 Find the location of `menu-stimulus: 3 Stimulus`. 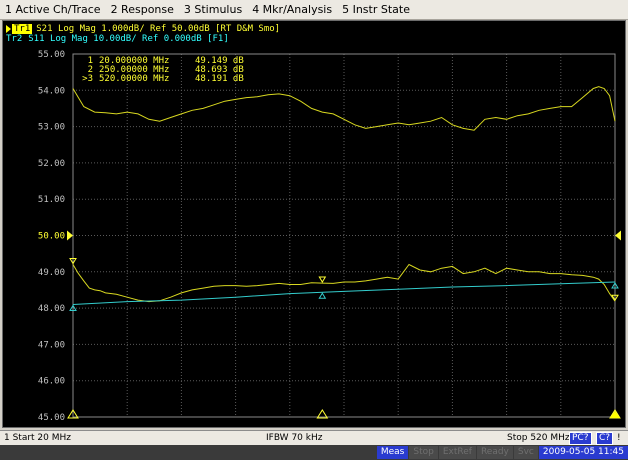

menu-stimulus: 3 Stimulus is located at coordinates (213, 9).